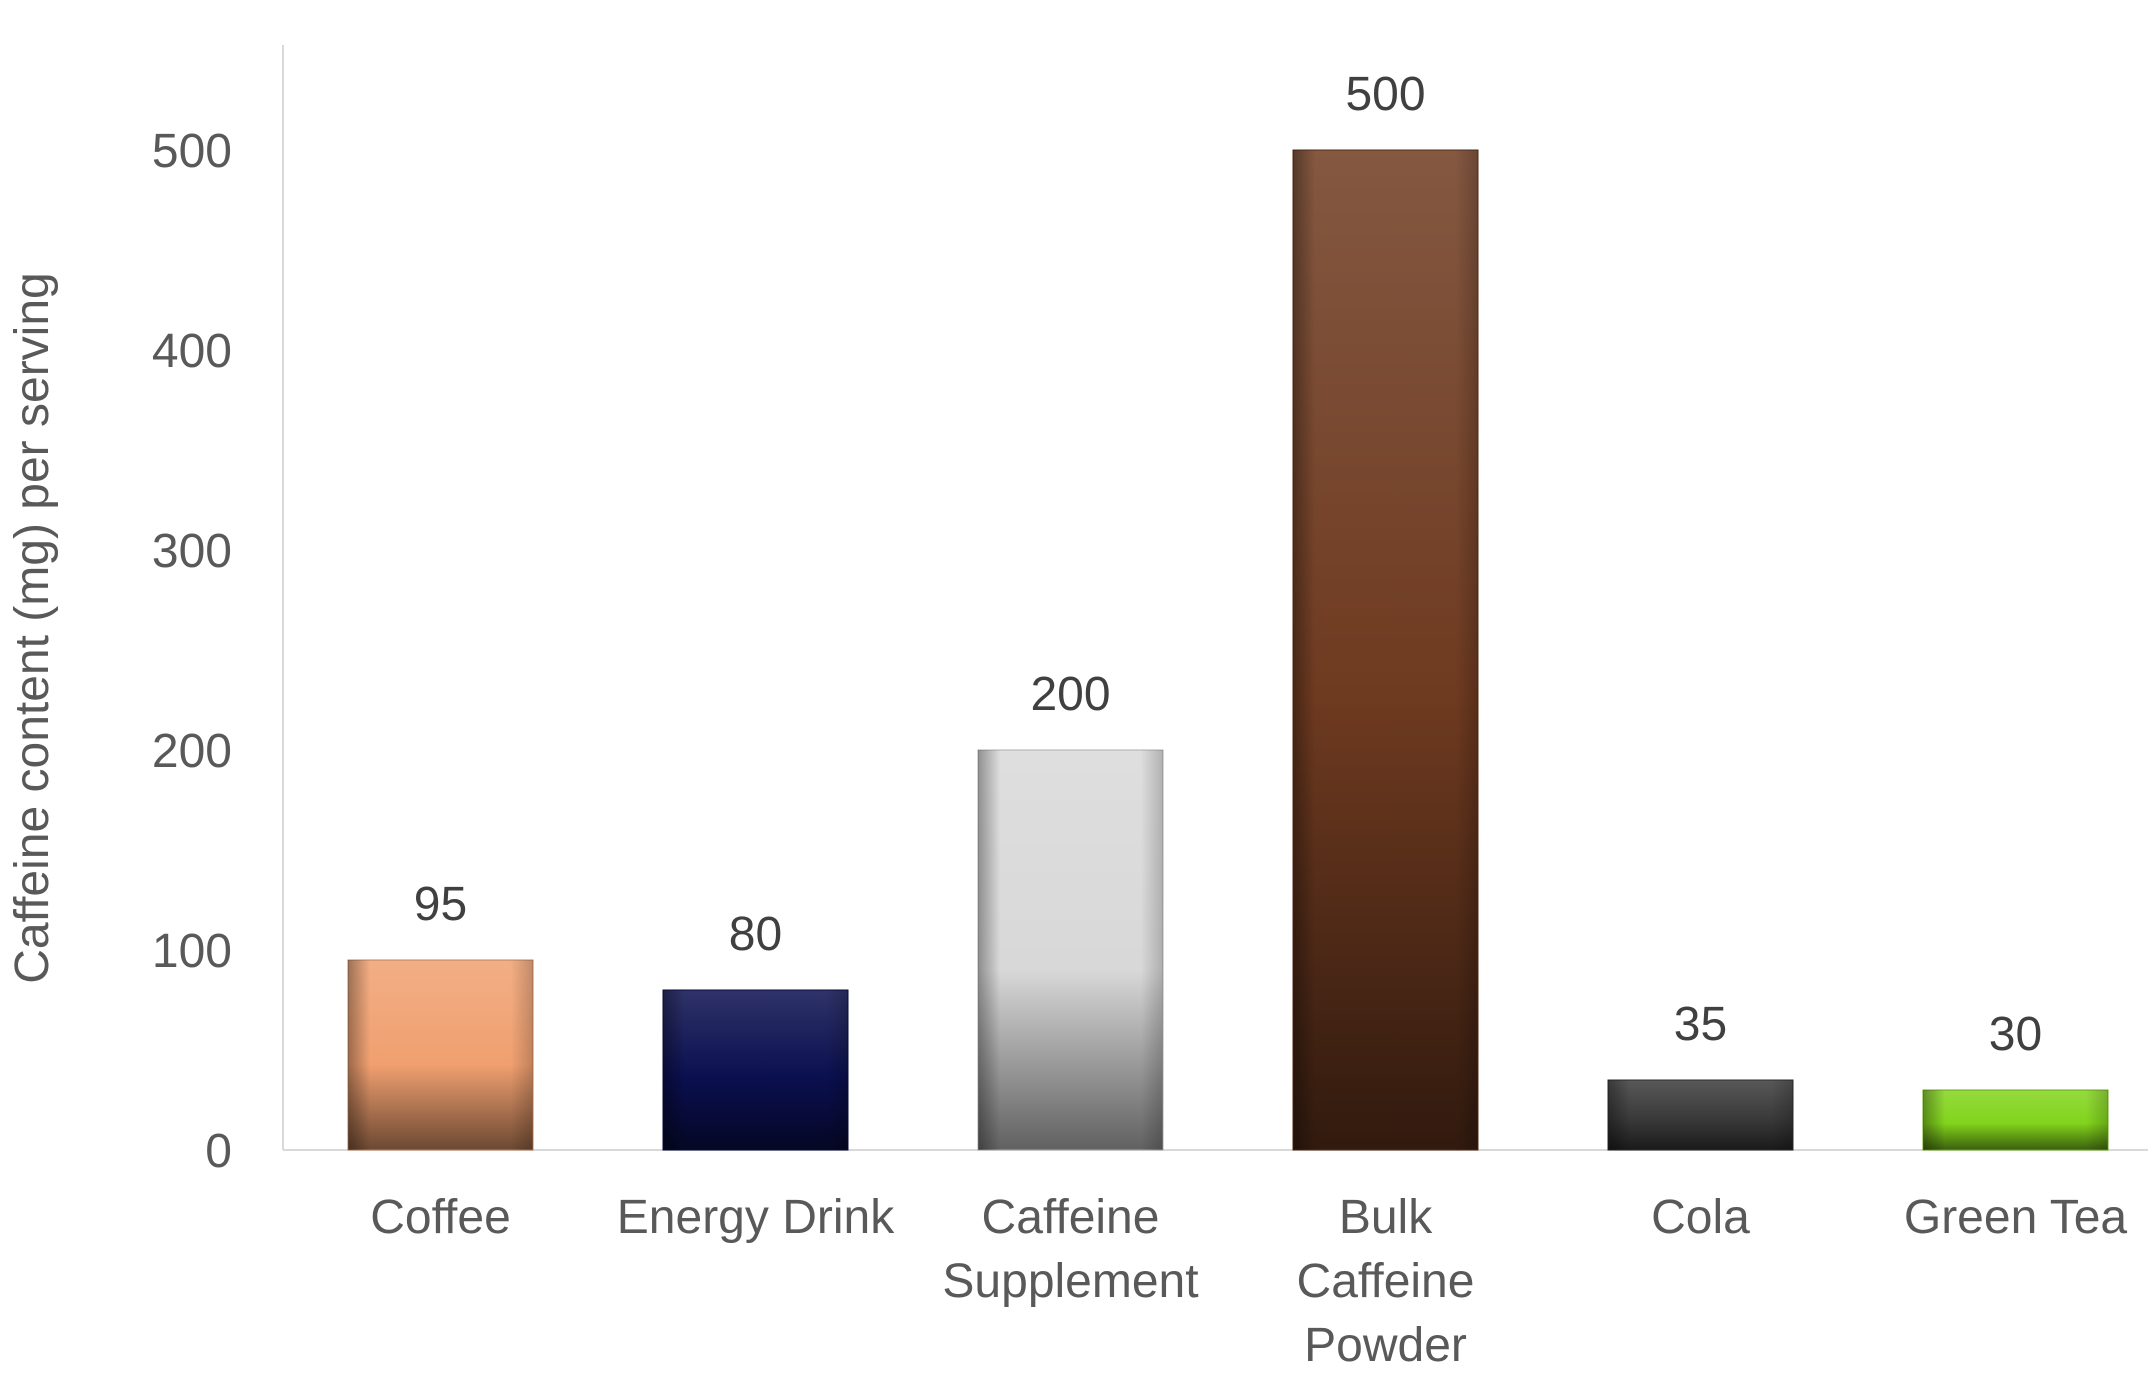  Describe the element at coordinates (440, 904) in the screenshot. I see `data-label: 95` at that location.